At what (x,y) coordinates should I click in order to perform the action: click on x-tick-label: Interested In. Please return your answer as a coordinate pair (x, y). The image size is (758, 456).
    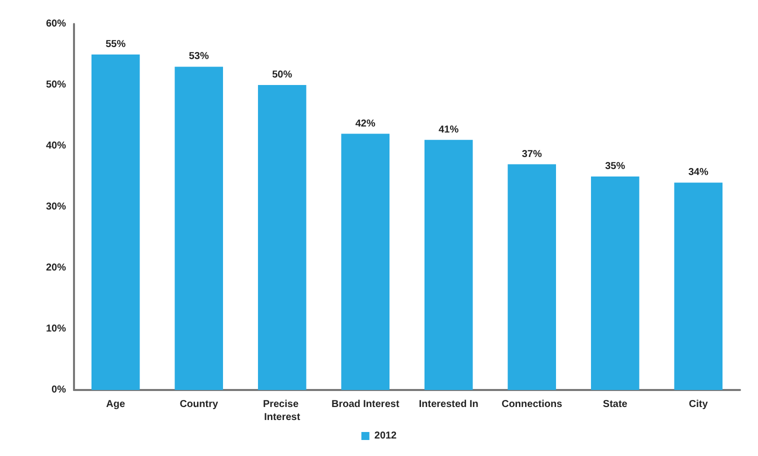
    Looking at the image, I should click on (448, 404).